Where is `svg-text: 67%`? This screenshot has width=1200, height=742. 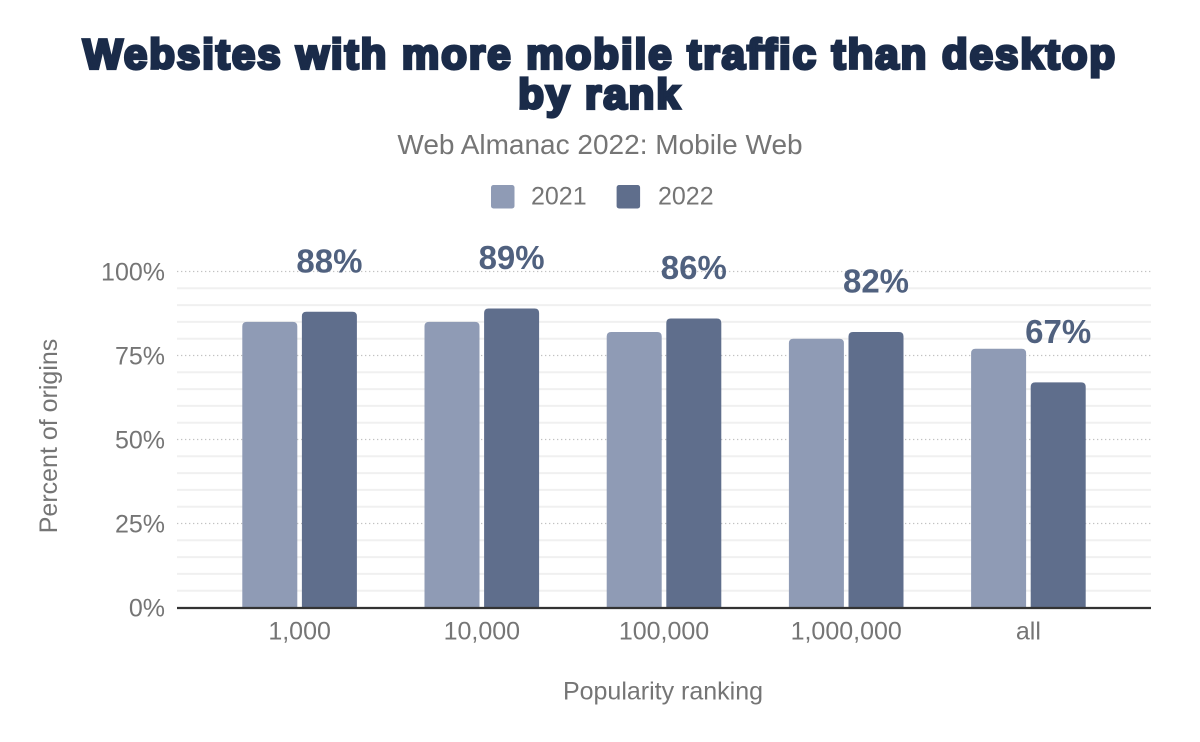
svg-text: 67% is located at coordinates (1058, 331).